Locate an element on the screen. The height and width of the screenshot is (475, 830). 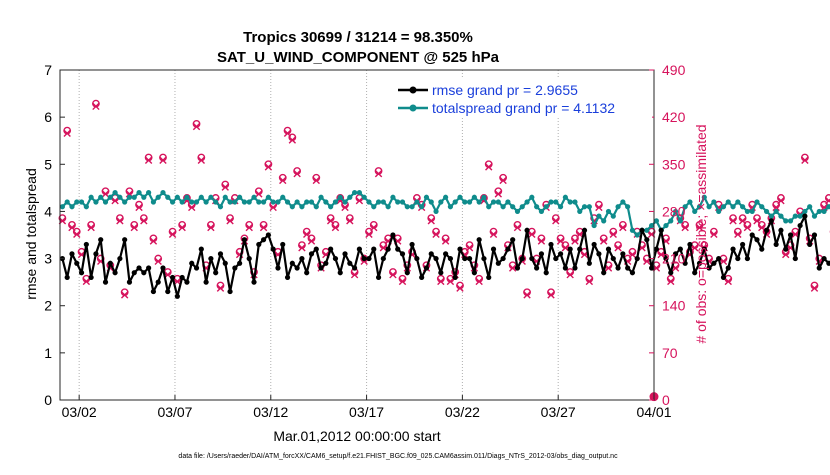
y-left-tick-label: 1 is located at coordinates (48, 353).